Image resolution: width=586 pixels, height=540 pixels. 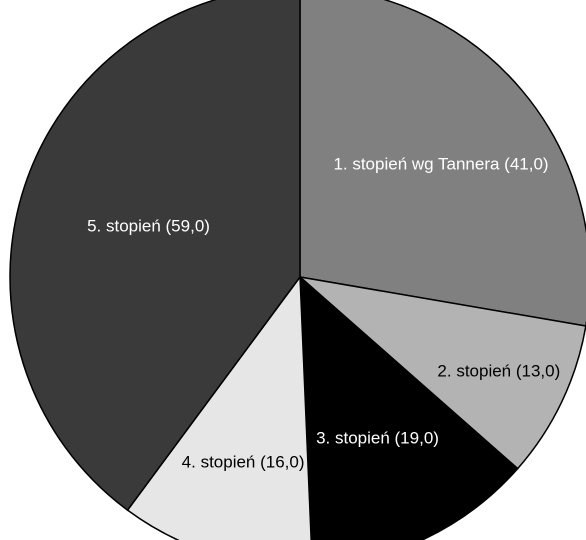 I want to click on pie-slice-label-5: 5. stopień (59,0), so click(x=148, y=226).